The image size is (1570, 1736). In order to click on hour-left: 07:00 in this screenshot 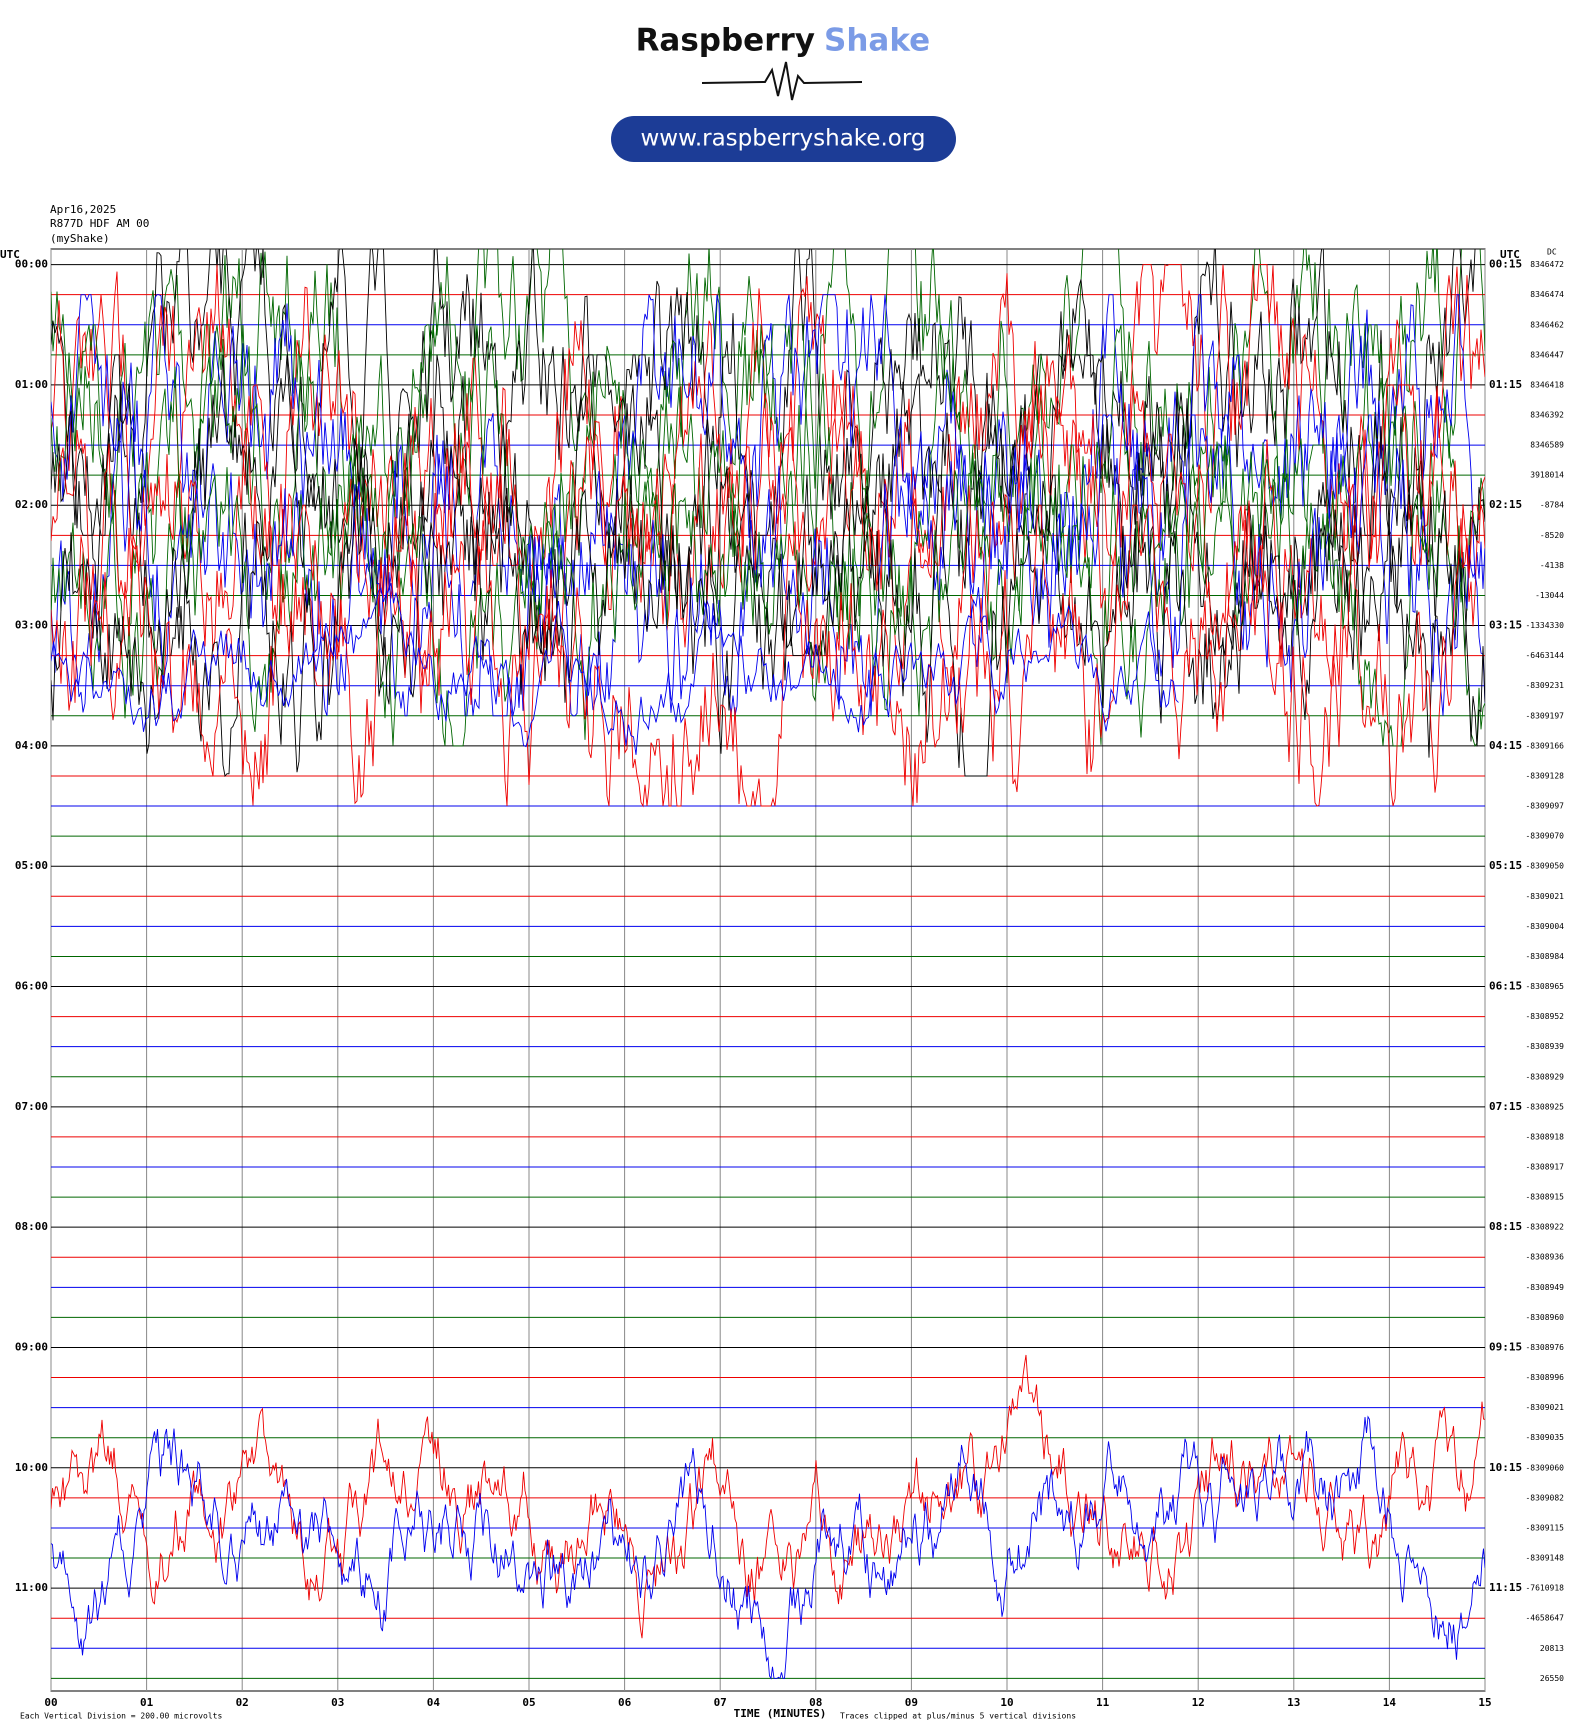, I will do `click(31, 1106)`.